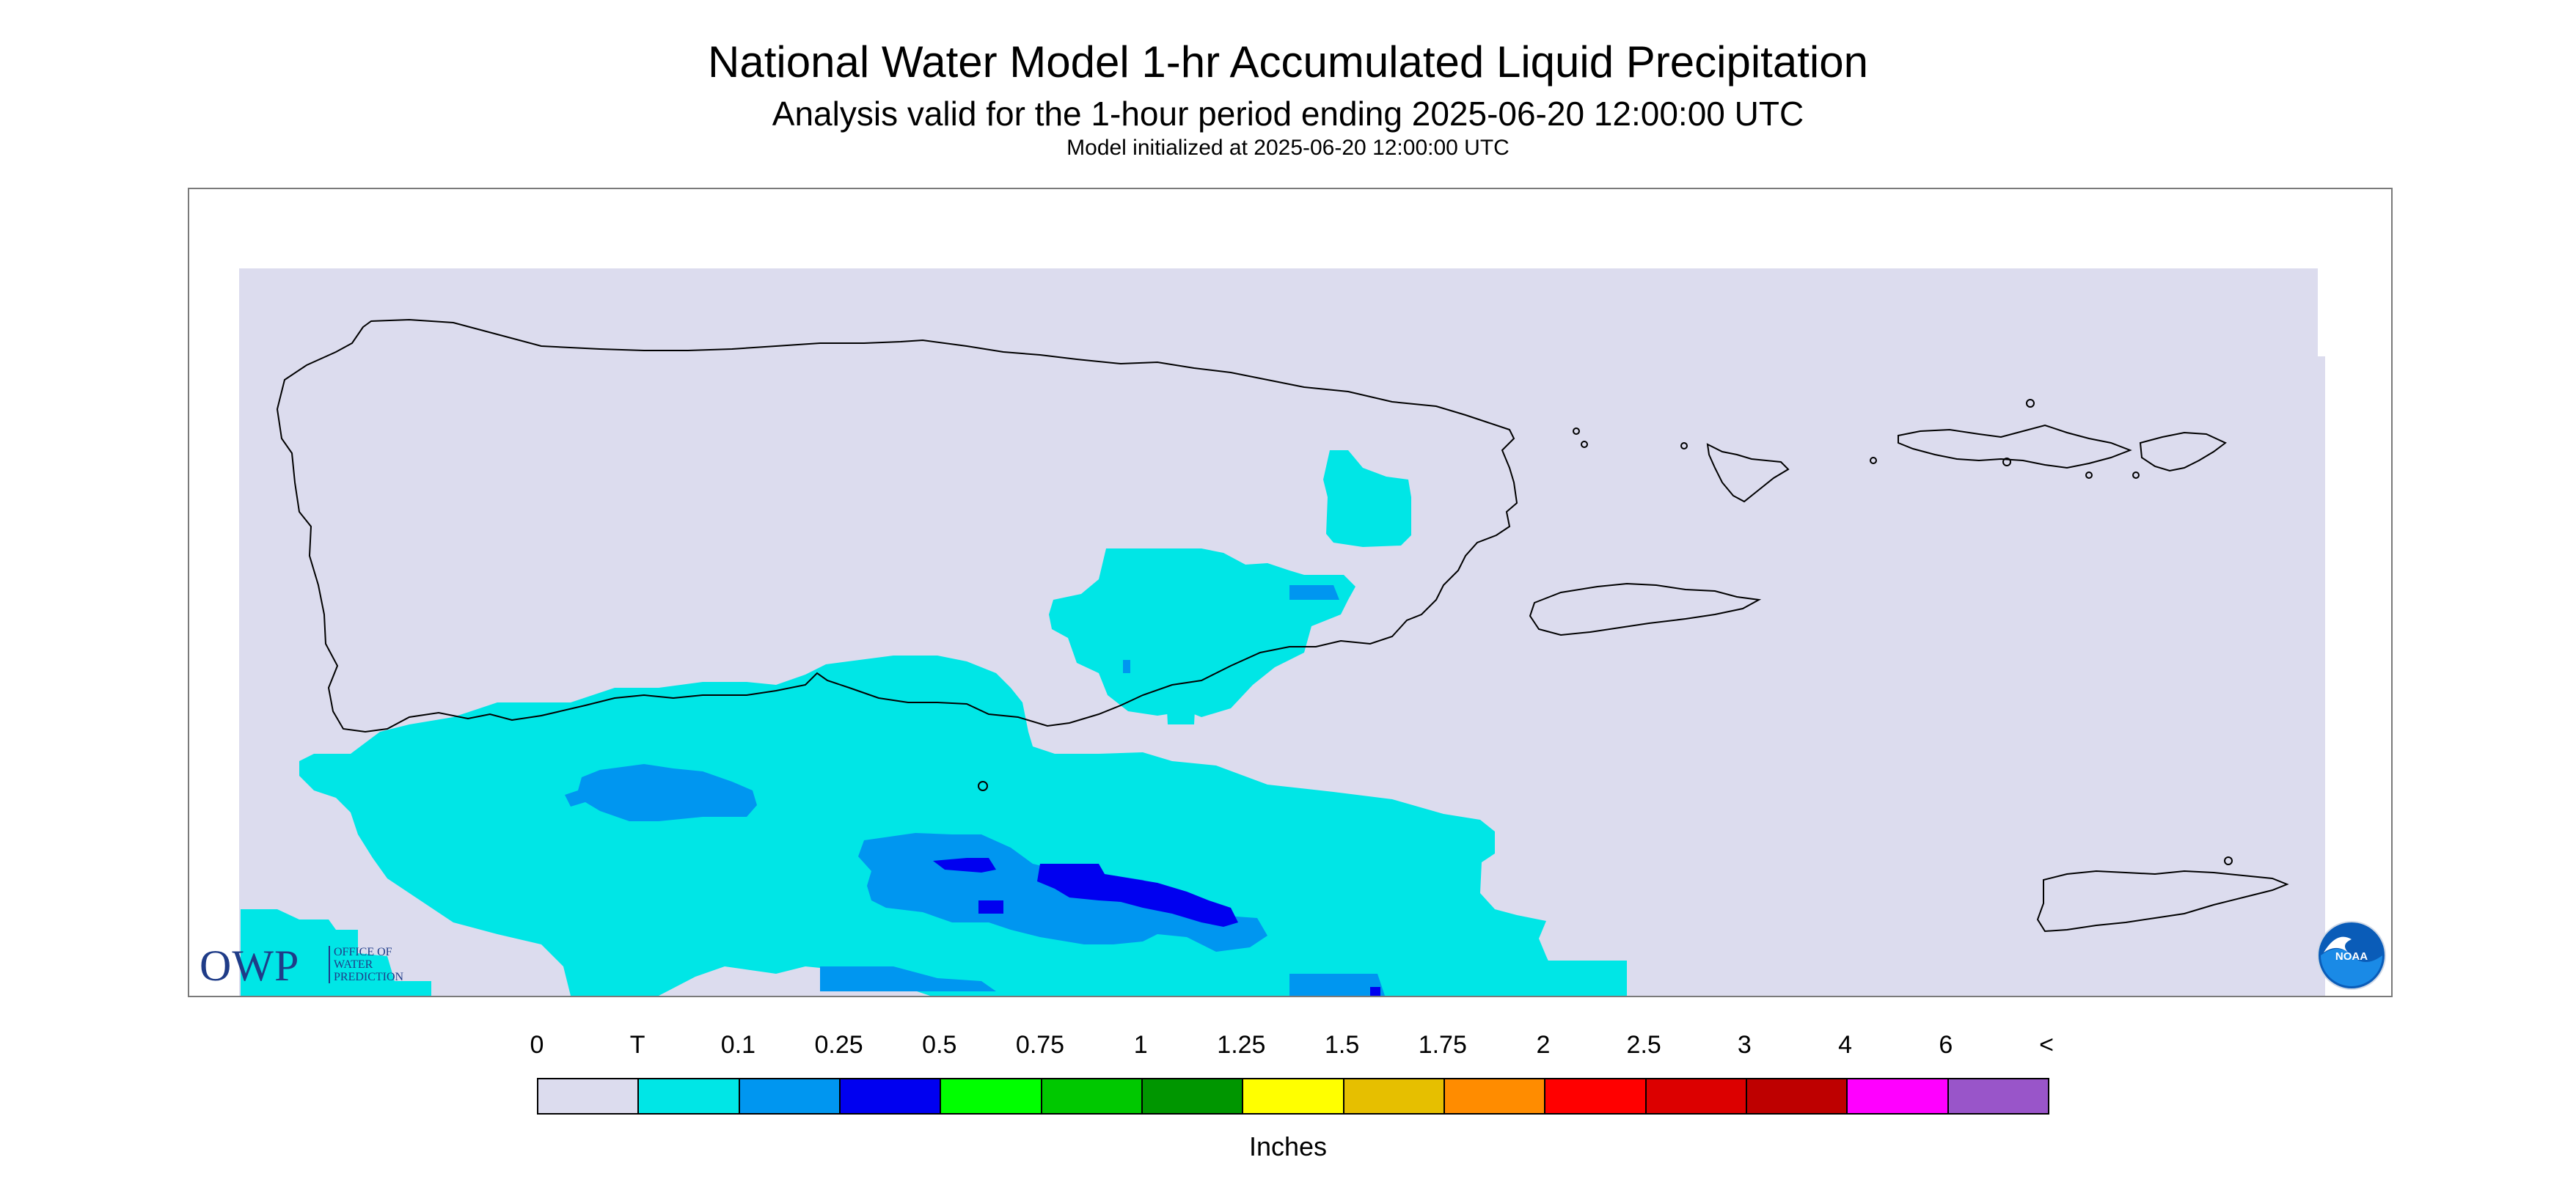 The width and height of the screenshot is (2576, 1182). What do you see at coordinates (1288, 1049) in the screenshot?
I see `legend-labels: 0 T 0.1 0.25 0.5 0.75 1 1.25 1.5 1.75 2 2.5 3 4 6 <` at bounding box center [1288, 1049].